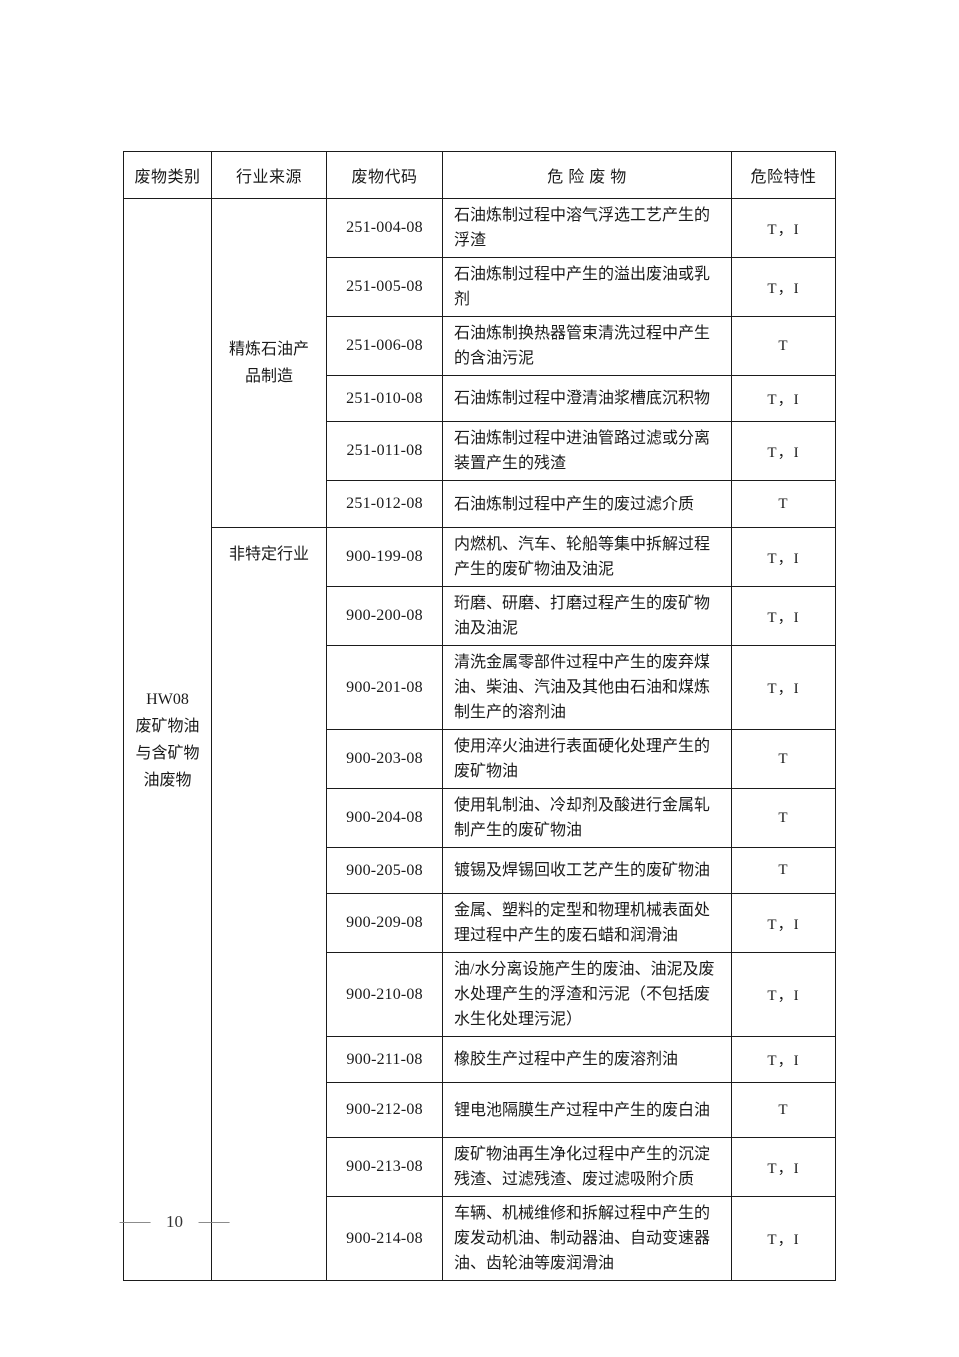 This screenshot has width=959, height=1357. I want to click on waste-code-cell: 900-201-08, so click(384, 687).